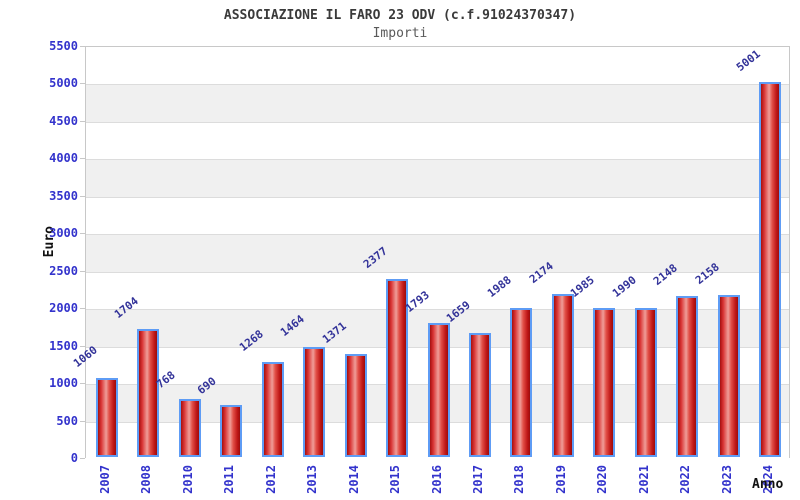 The image size is (800, 500). I want to click on x-tick-label: 2017, so click(477, 479).